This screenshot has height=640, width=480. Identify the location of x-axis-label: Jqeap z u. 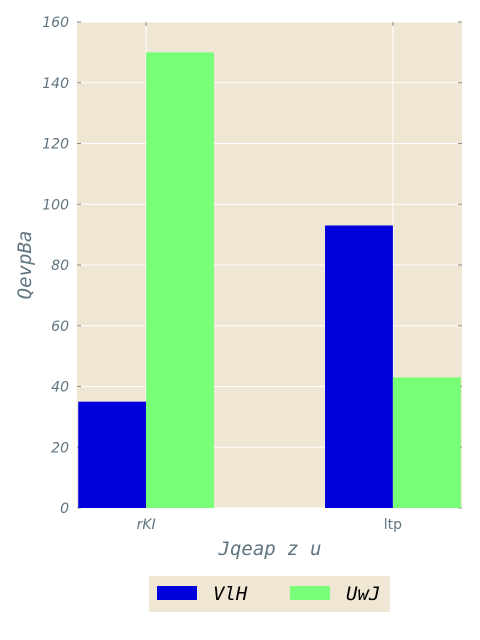
(270, 549).